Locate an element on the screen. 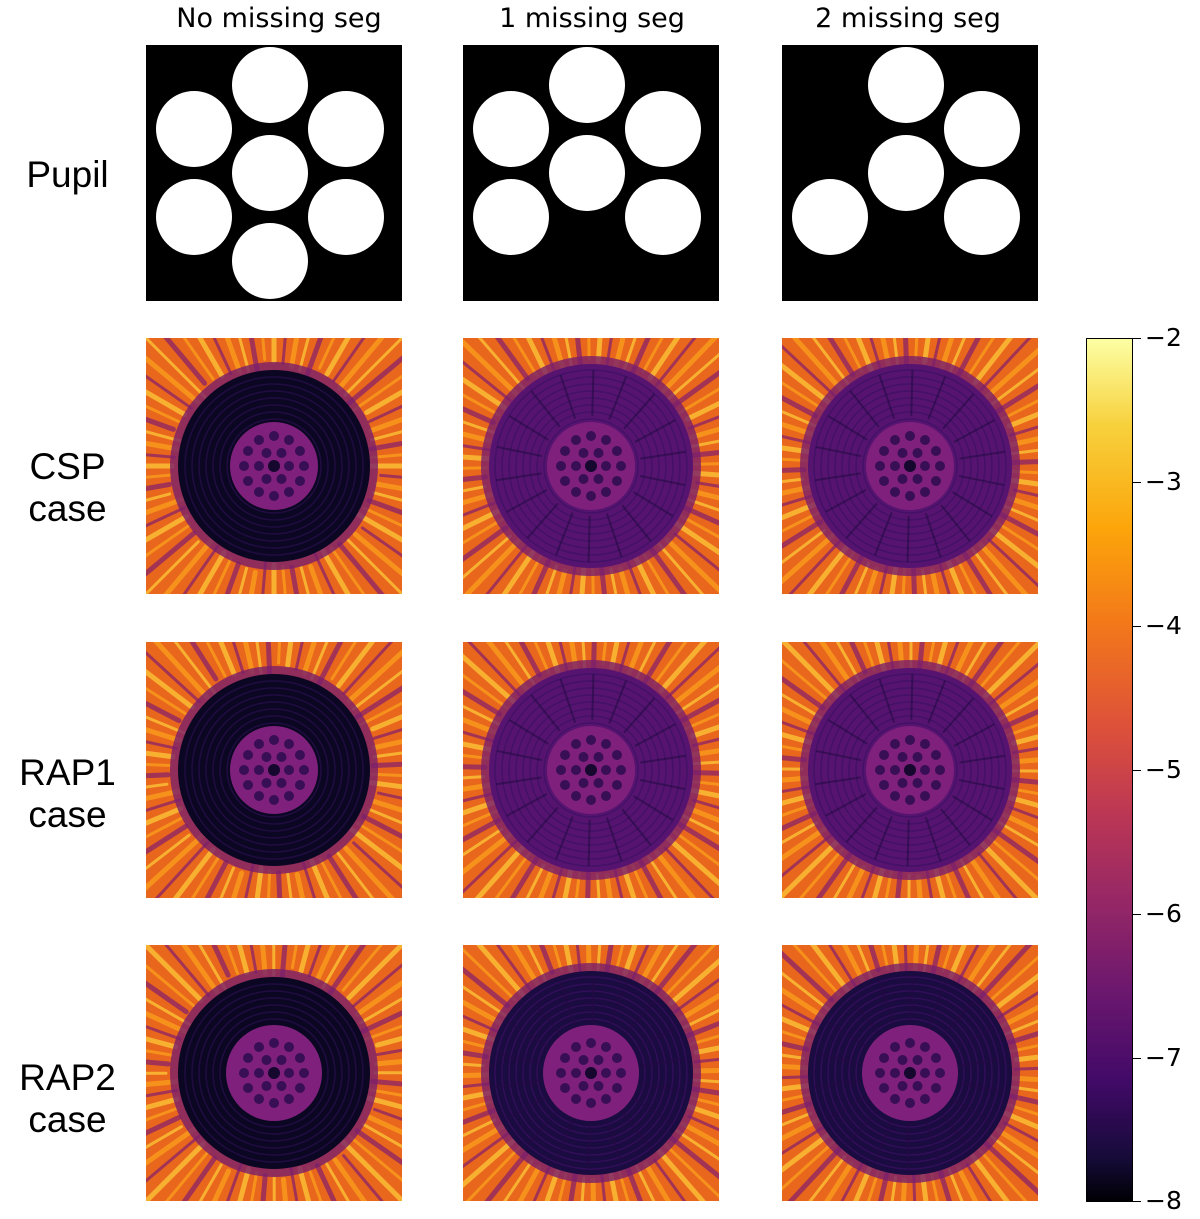  pupil-panel-1-missing is located at coordinates (591, 173).